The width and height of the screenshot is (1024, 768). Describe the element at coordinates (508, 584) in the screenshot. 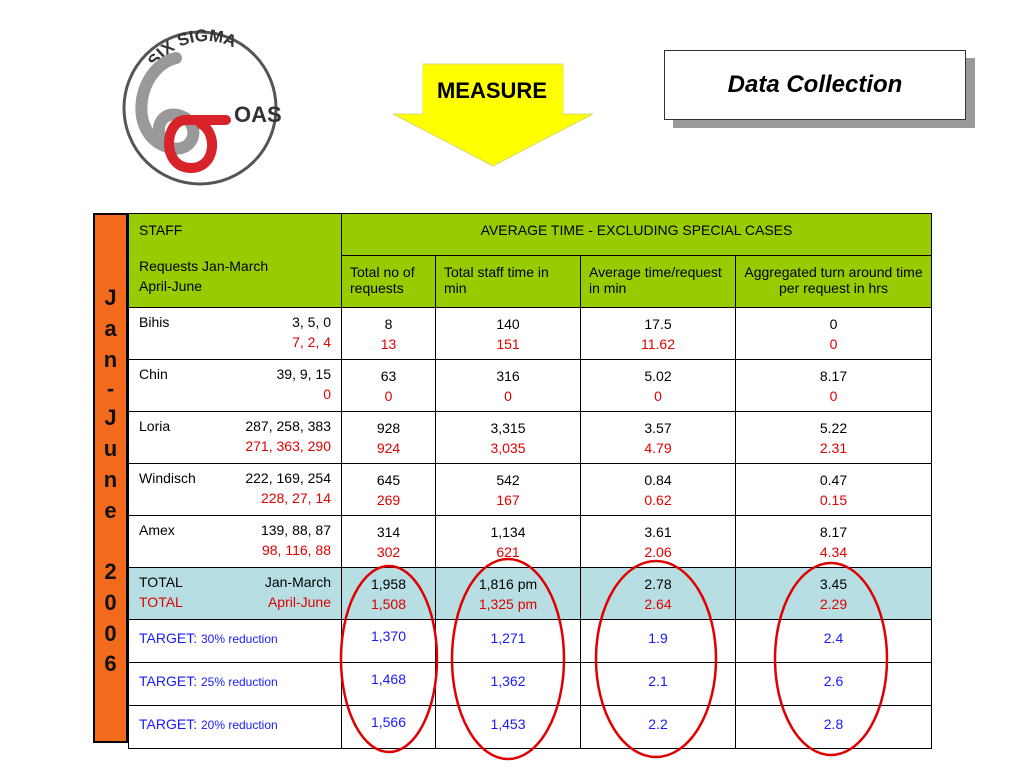

I see `total-value-a: 1,816 pm` at that location.